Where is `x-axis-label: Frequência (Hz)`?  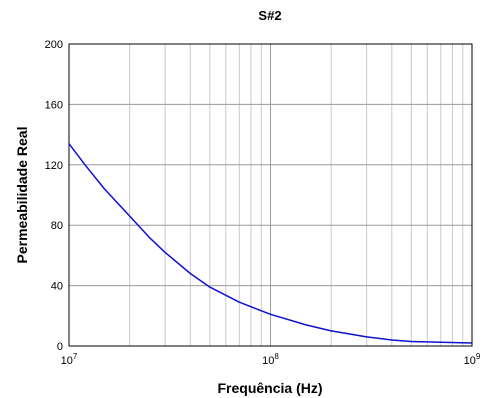
x-axis-label: Frequência (Hz) is located at coordinates (269, 388).